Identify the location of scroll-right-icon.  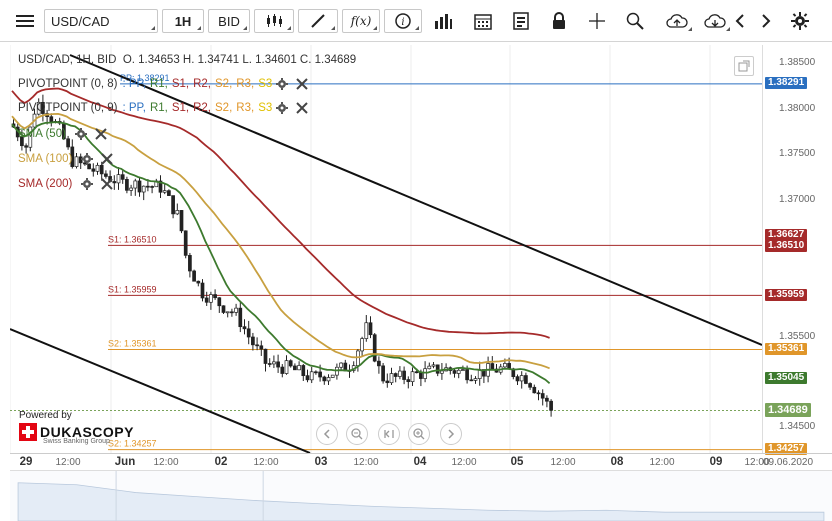
(451, 434).